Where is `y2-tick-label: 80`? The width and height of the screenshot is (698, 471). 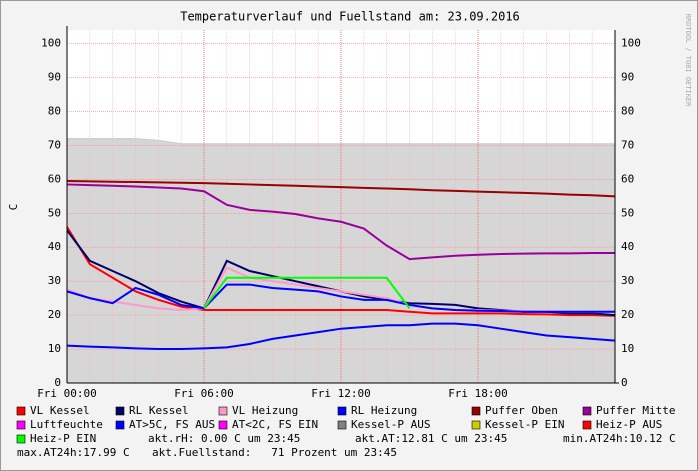
y2-tick-label: 80 is located at coordinates (627, 110).